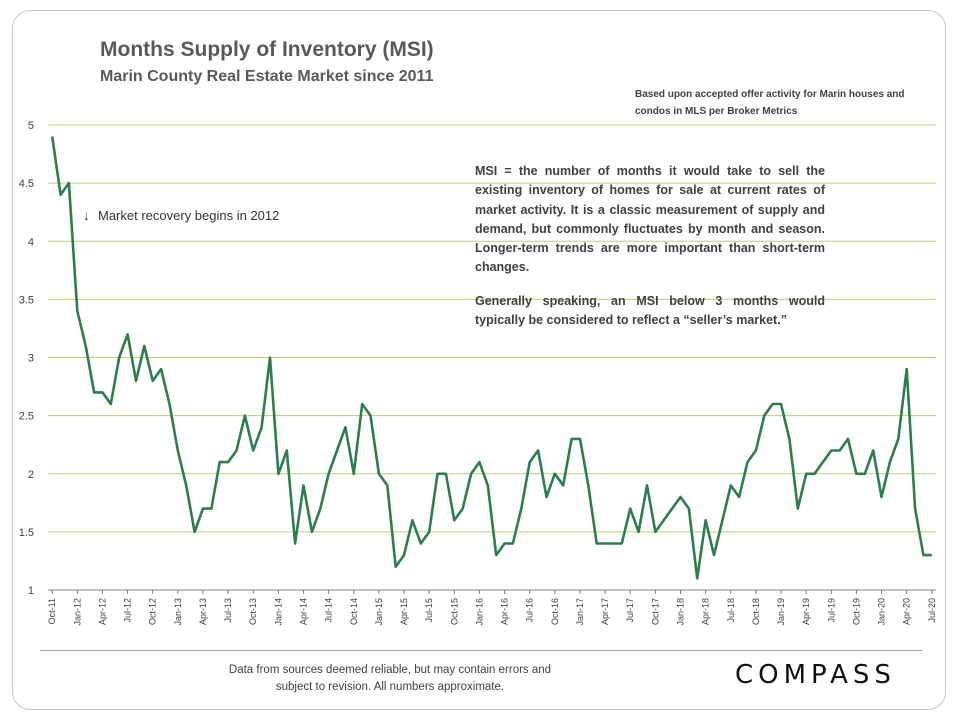  What do you see at coordinates (26, 184) in the screenshot?
I see `y-tick-label: 4.5` at bounding box center [26, 184].